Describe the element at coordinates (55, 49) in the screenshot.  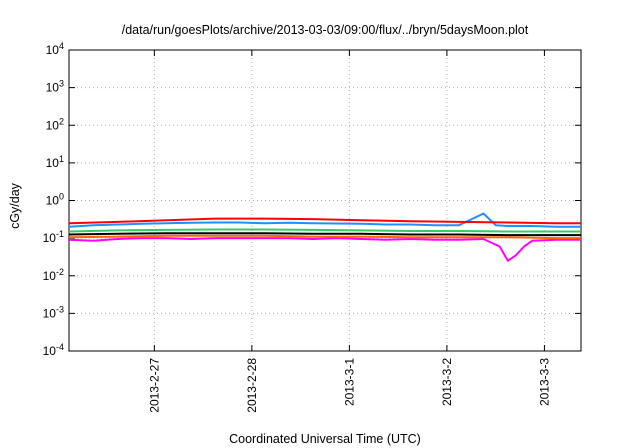
I see `y-tick-label: 10⁴` at that location.